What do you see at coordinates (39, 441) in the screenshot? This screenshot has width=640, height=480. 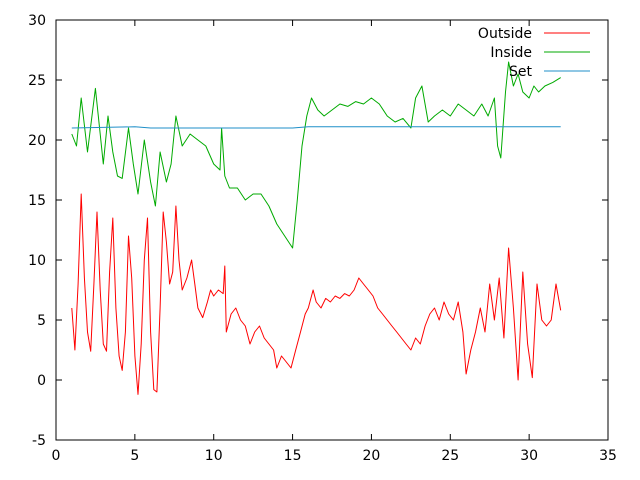 I see `y-tick-label: -5` at bounding box center [39, 441].